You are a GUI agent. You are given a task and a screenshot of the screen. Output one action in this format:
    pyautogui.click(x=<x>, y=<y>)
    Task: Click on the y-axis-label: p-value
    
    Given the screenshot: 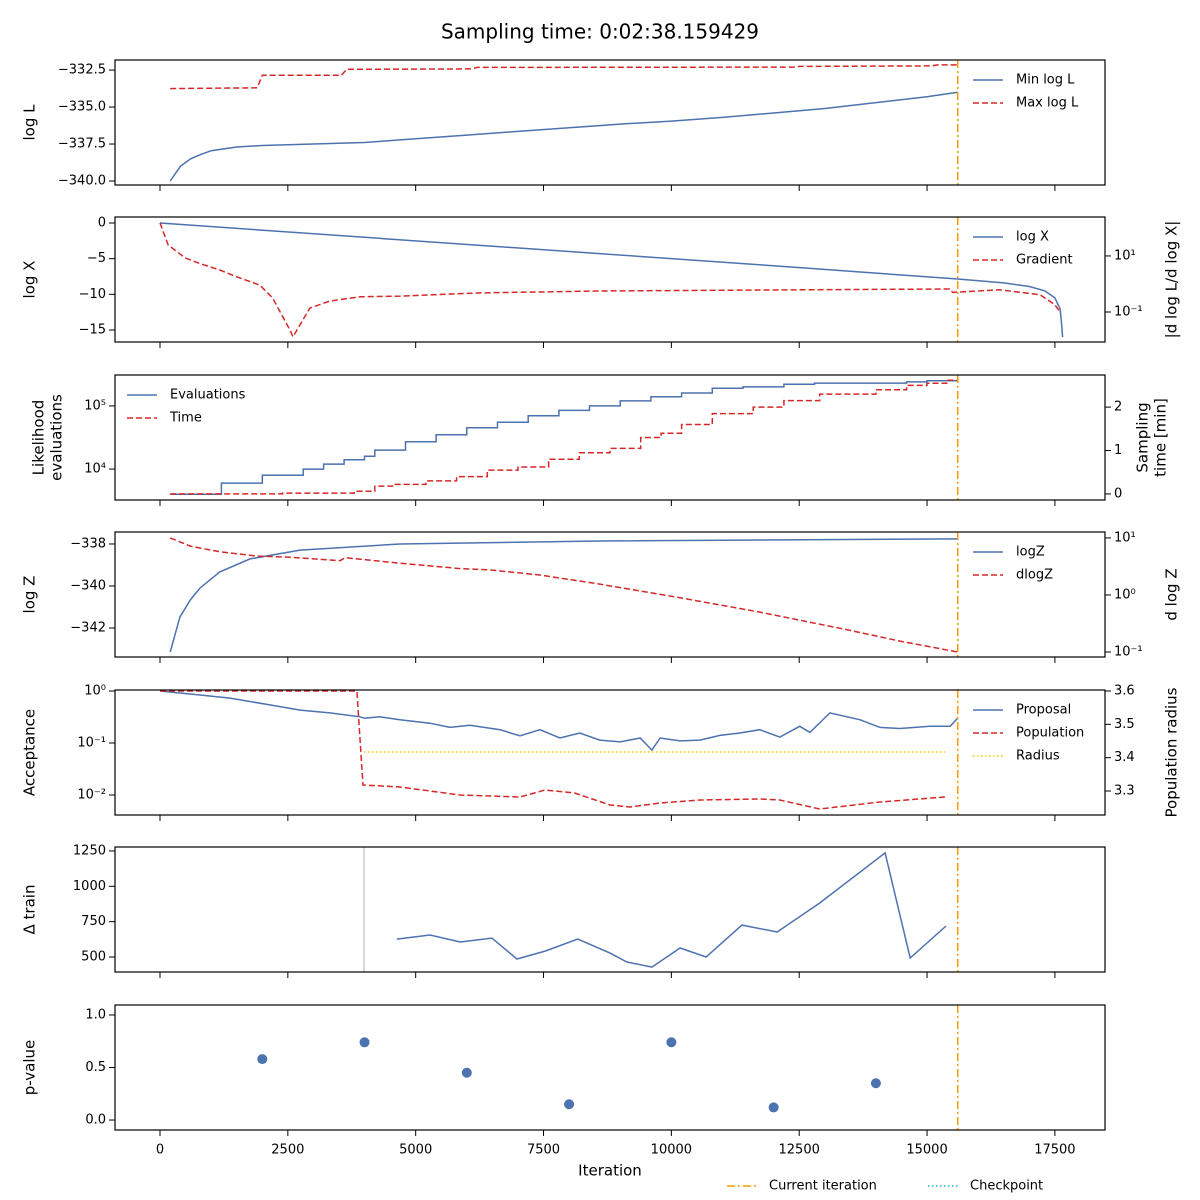 What is the action you would take?
    pyautogui.click(x=30, y=1068)
    